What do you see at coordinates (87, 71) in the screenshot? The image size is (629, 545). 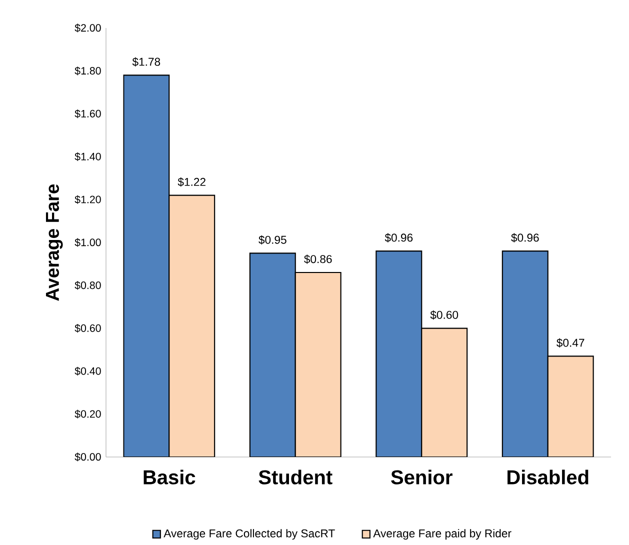 I see `y-tick-label: $1.80` at bounding box center [87, 71].